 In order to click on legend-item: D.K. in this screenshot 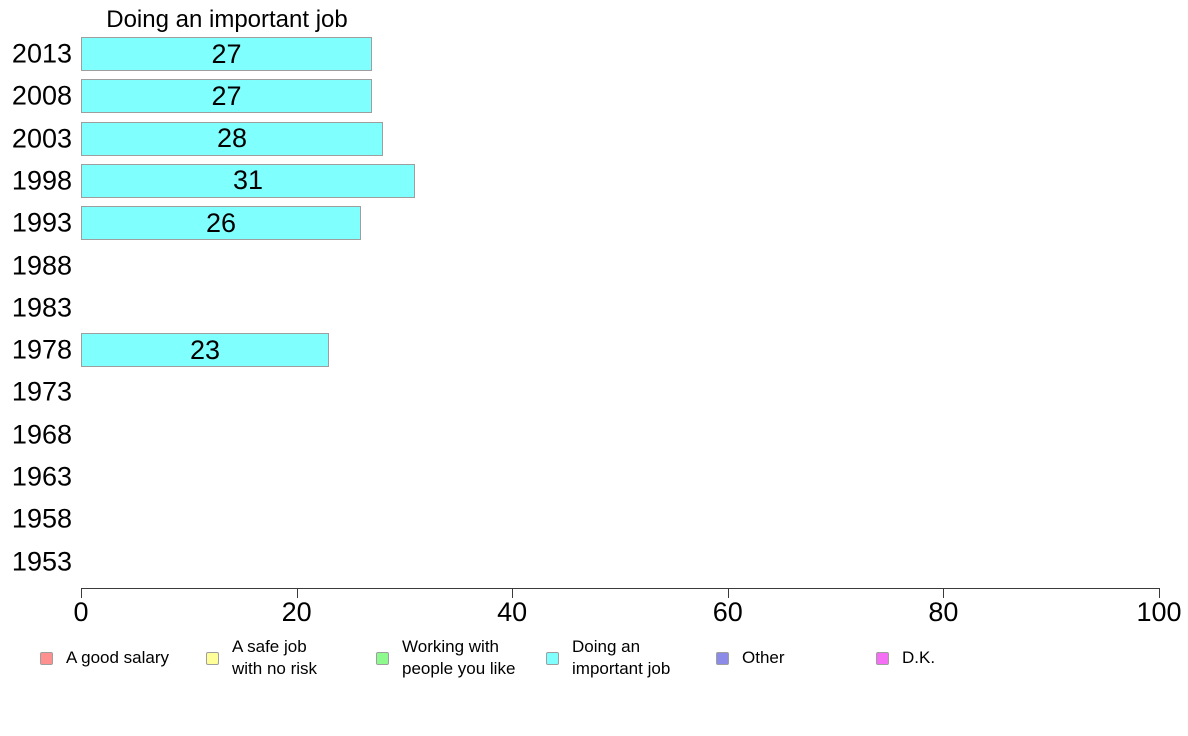, I will do `click(905, 658)`.